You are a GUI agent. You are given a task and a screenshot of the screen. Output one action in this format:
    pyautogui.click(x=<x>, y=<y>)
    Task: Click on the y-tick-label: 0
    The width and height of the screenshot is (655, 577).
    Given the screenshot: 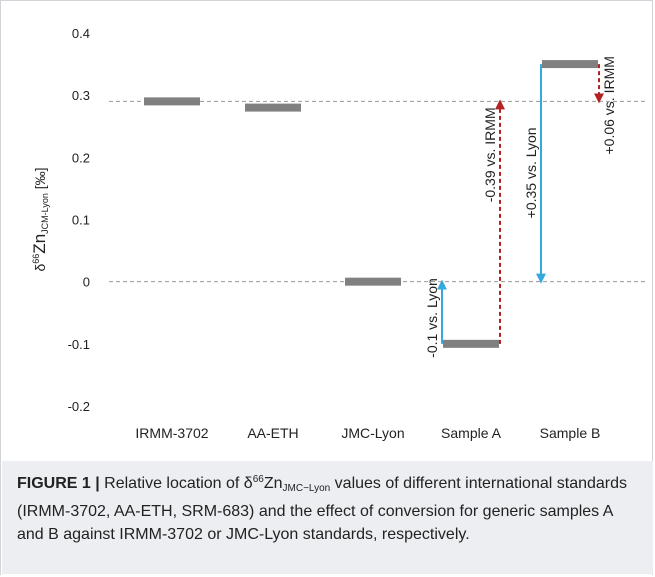 What is the action you would take?
    pyautogui.click(x=86, y=282)
    